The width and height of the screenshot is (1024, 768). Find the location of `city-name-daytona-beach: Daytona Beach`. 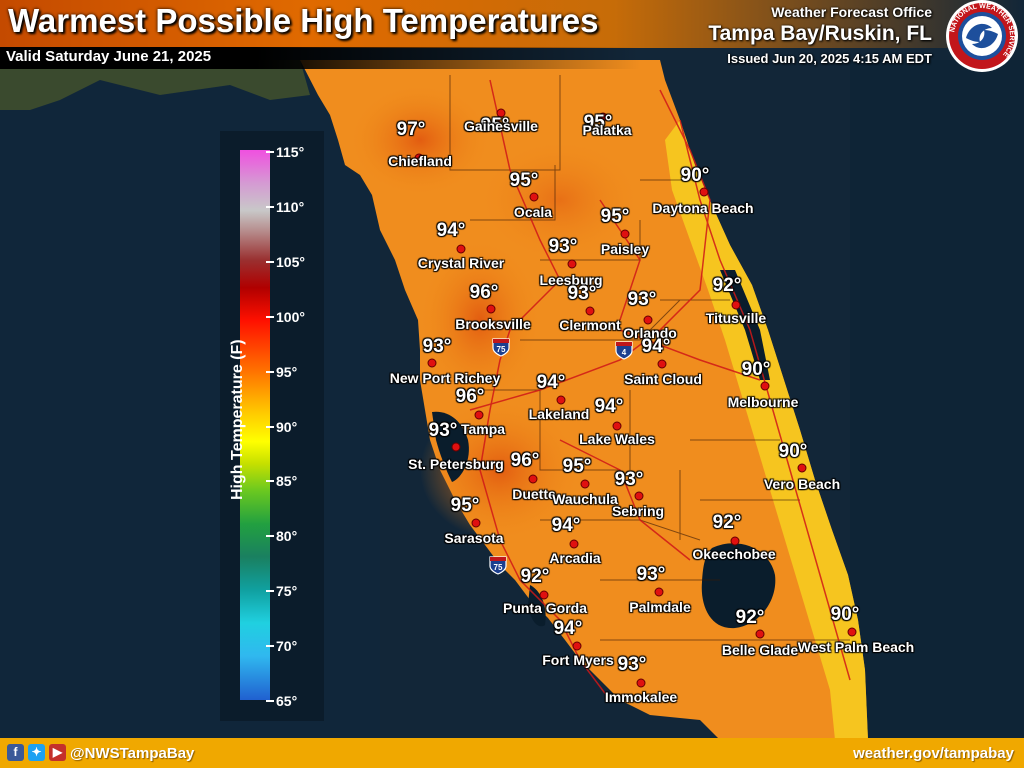

city-name-daytona-beach: Daytona Beach is located at coordinates (703, 208).